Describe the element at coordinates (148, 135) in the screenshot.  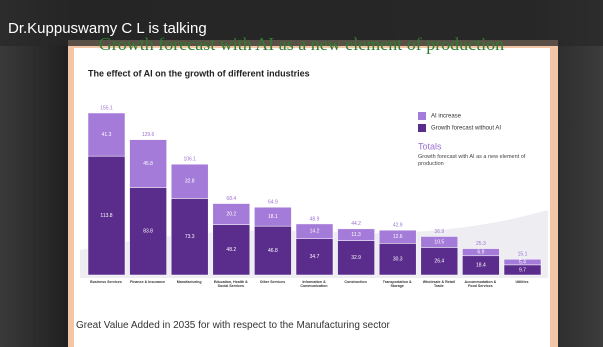
I see `total-label: 129.6` at that location.